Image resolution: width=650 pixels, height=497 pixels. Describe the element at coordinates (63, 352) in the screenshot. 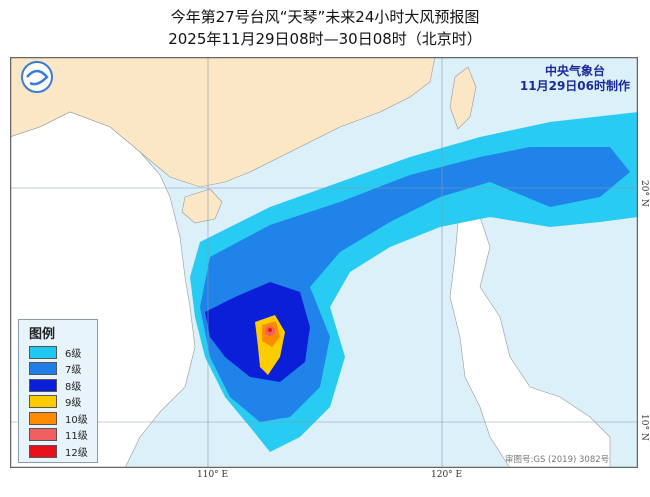

I see `legend-item: 6级` at that location.